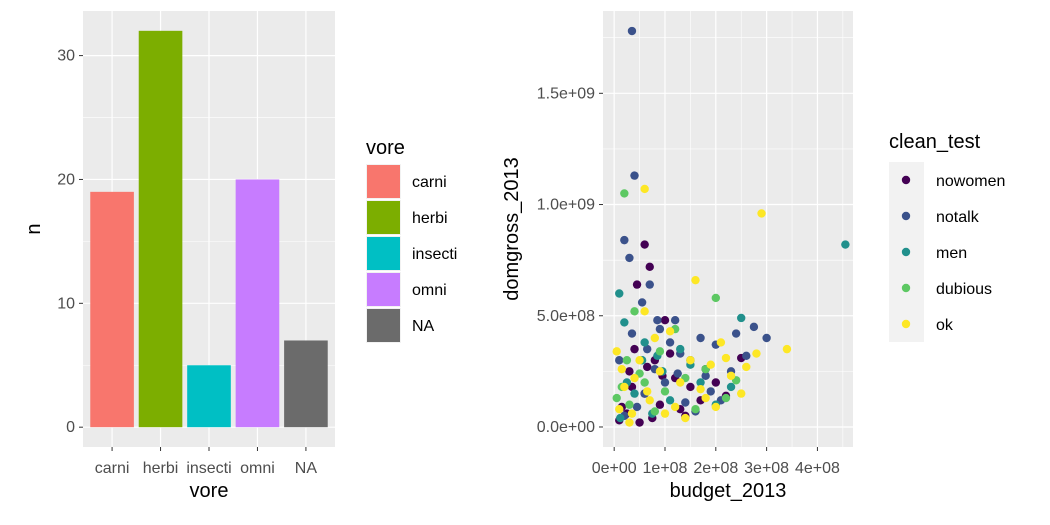  What do you see at coordinates (160, 229) in the screenshot?
I see `bar-herbi` at bounding box center [160, 229].